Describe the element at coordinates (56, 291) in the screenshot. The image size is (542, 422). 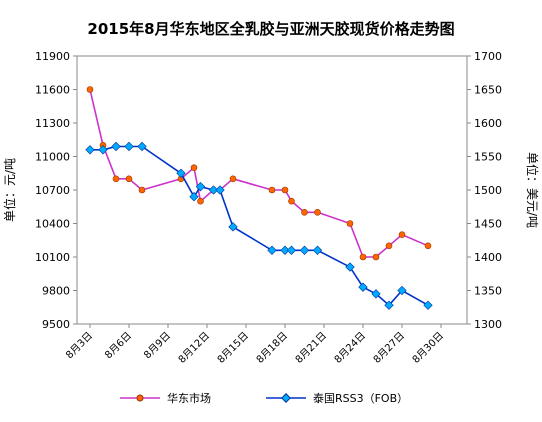
I see `left-tick-label: 9800` at that location.